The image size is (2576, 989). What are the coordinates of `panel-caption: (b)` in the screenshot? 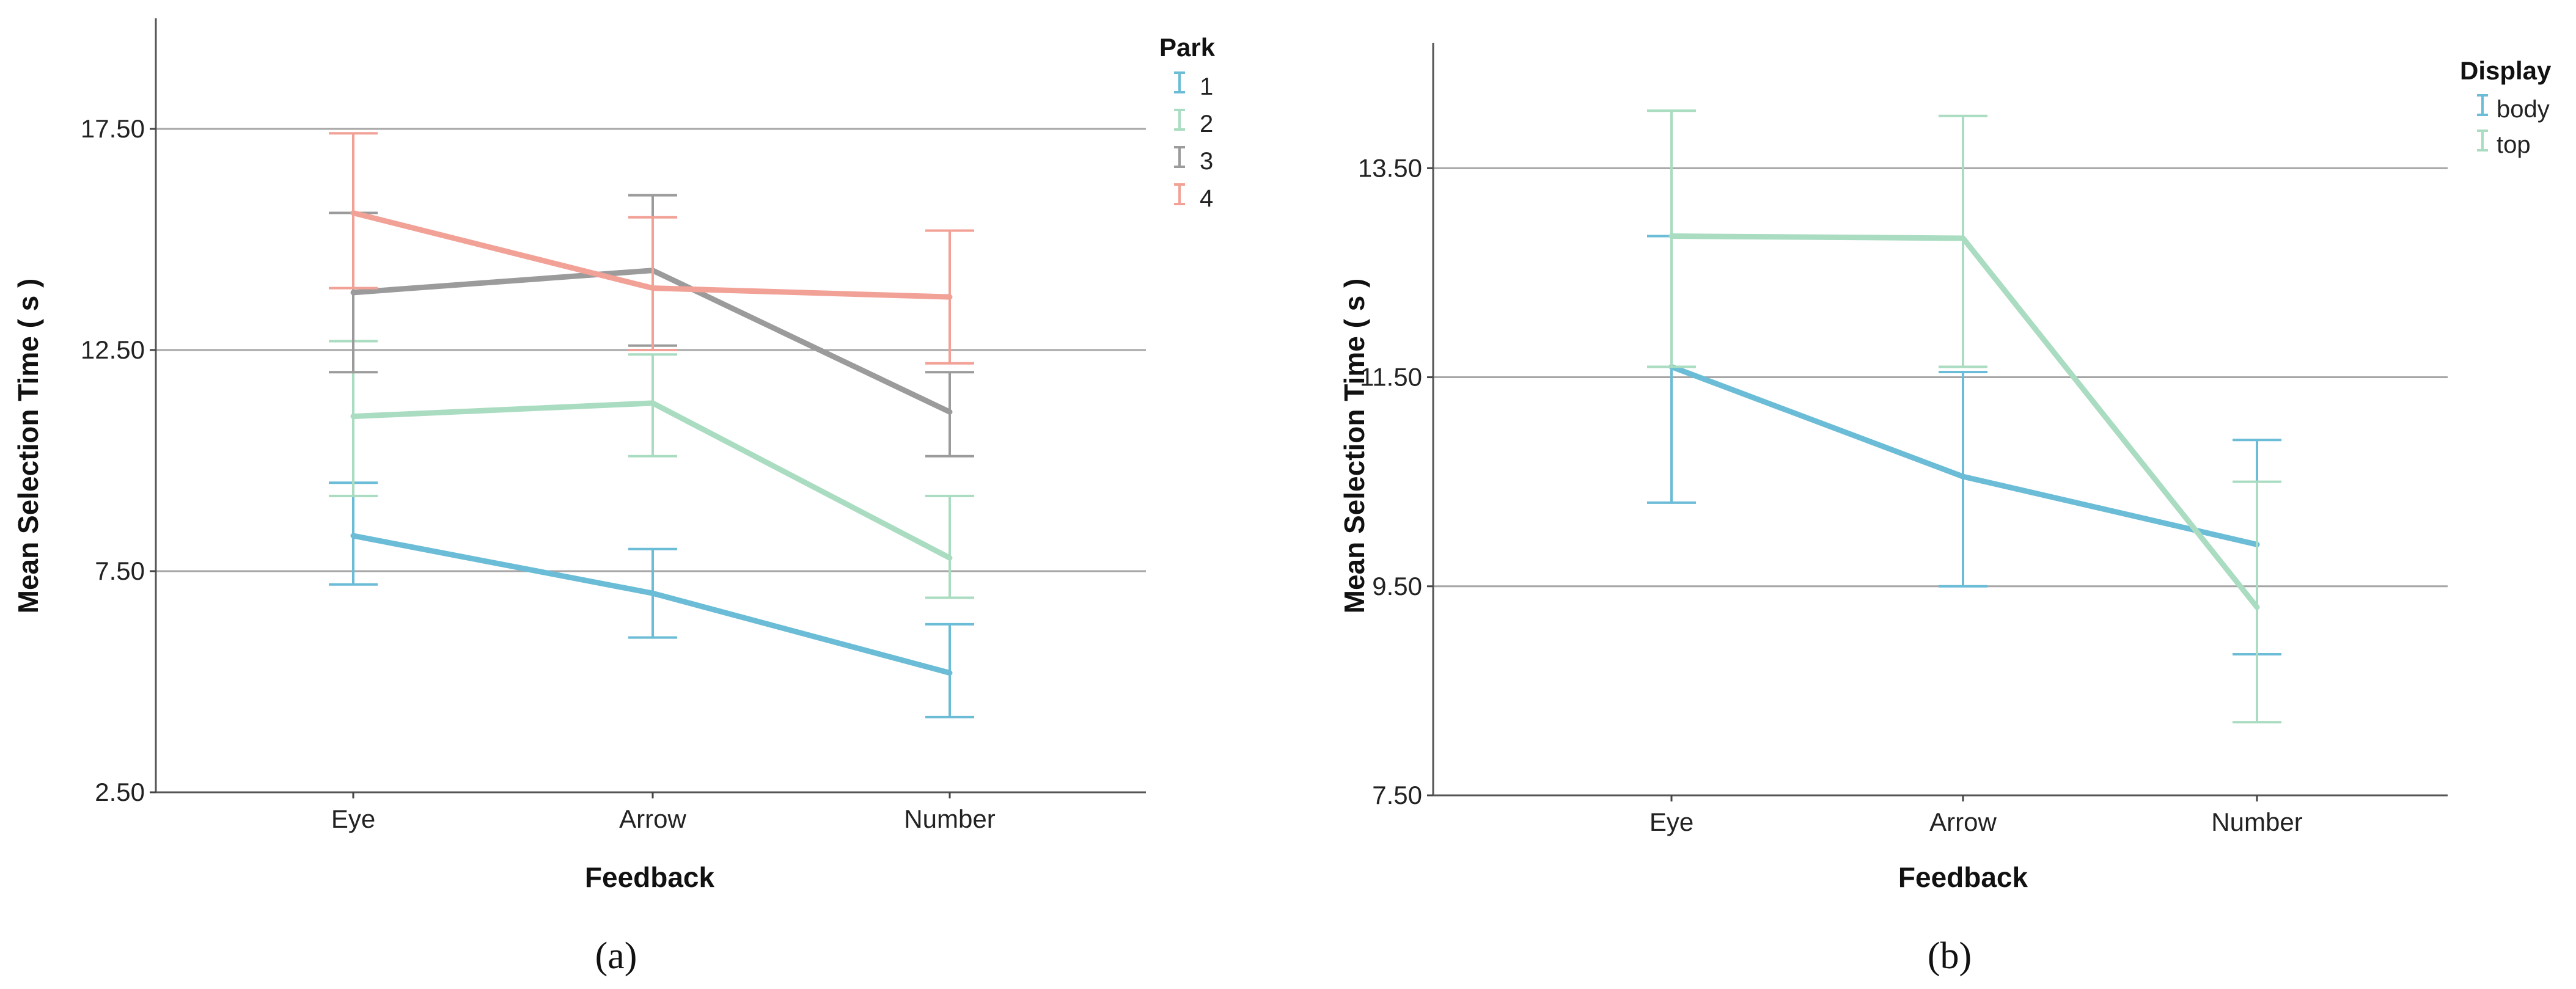 It's located at (1950, 956).